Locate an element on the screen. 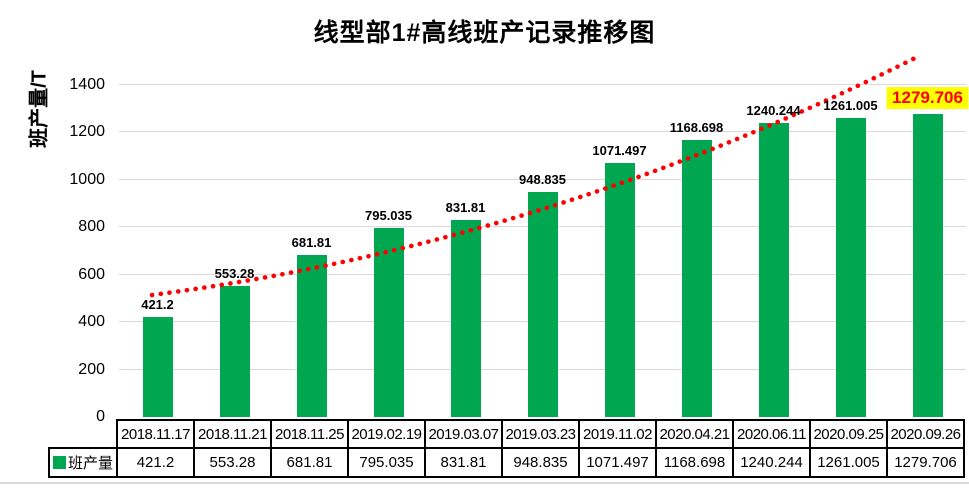  y-tick-label: 0 is located at coordinates (100, 416).